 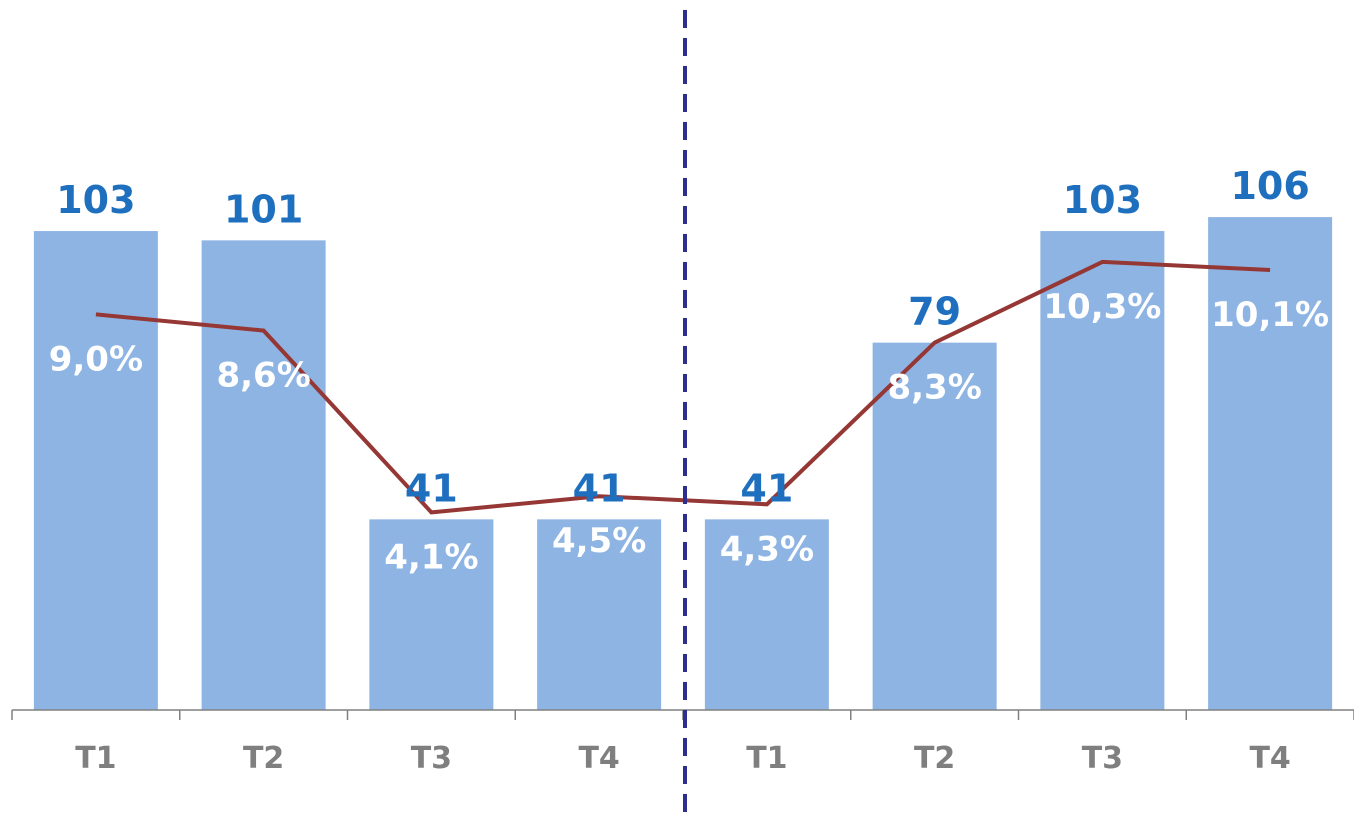 I want to click on bar-value-label: 101, so click(x=263, y=209).